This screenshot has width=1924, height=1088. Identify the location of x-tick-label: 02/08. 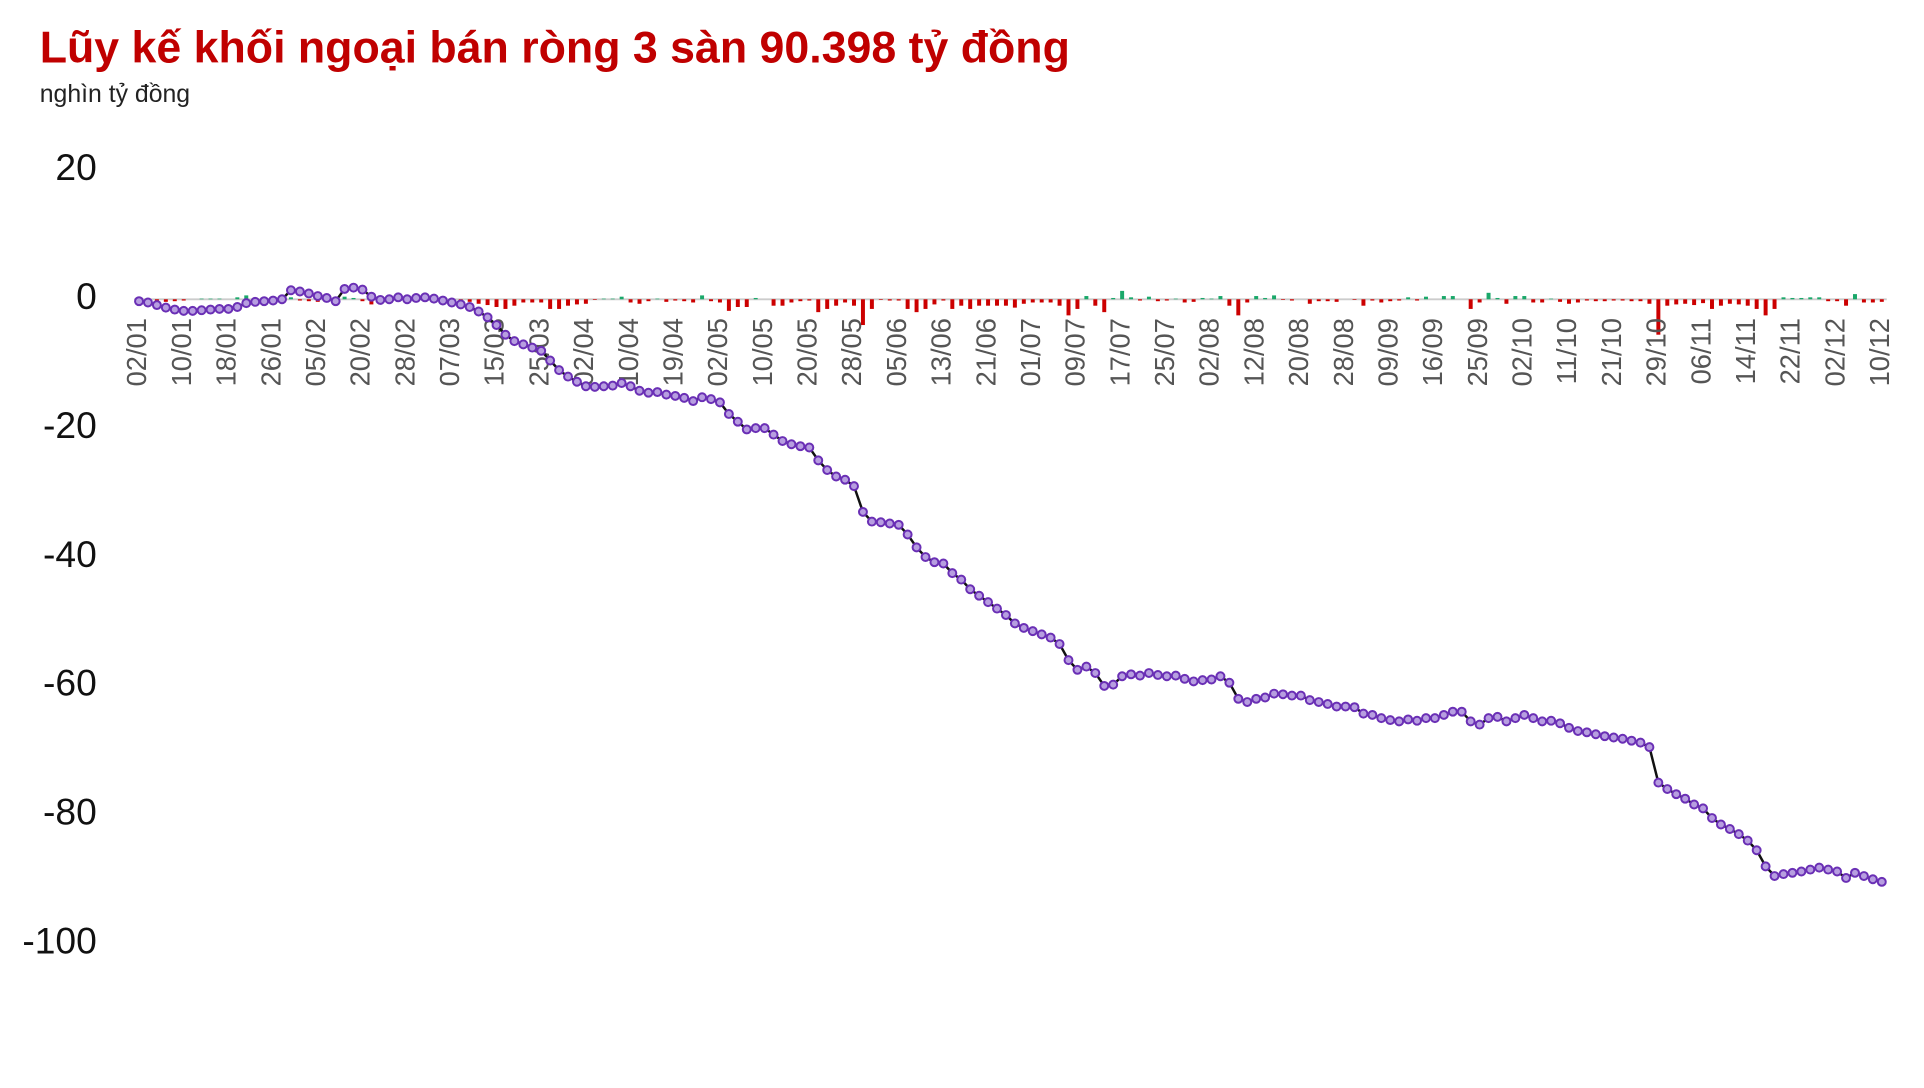
(1209, 352).